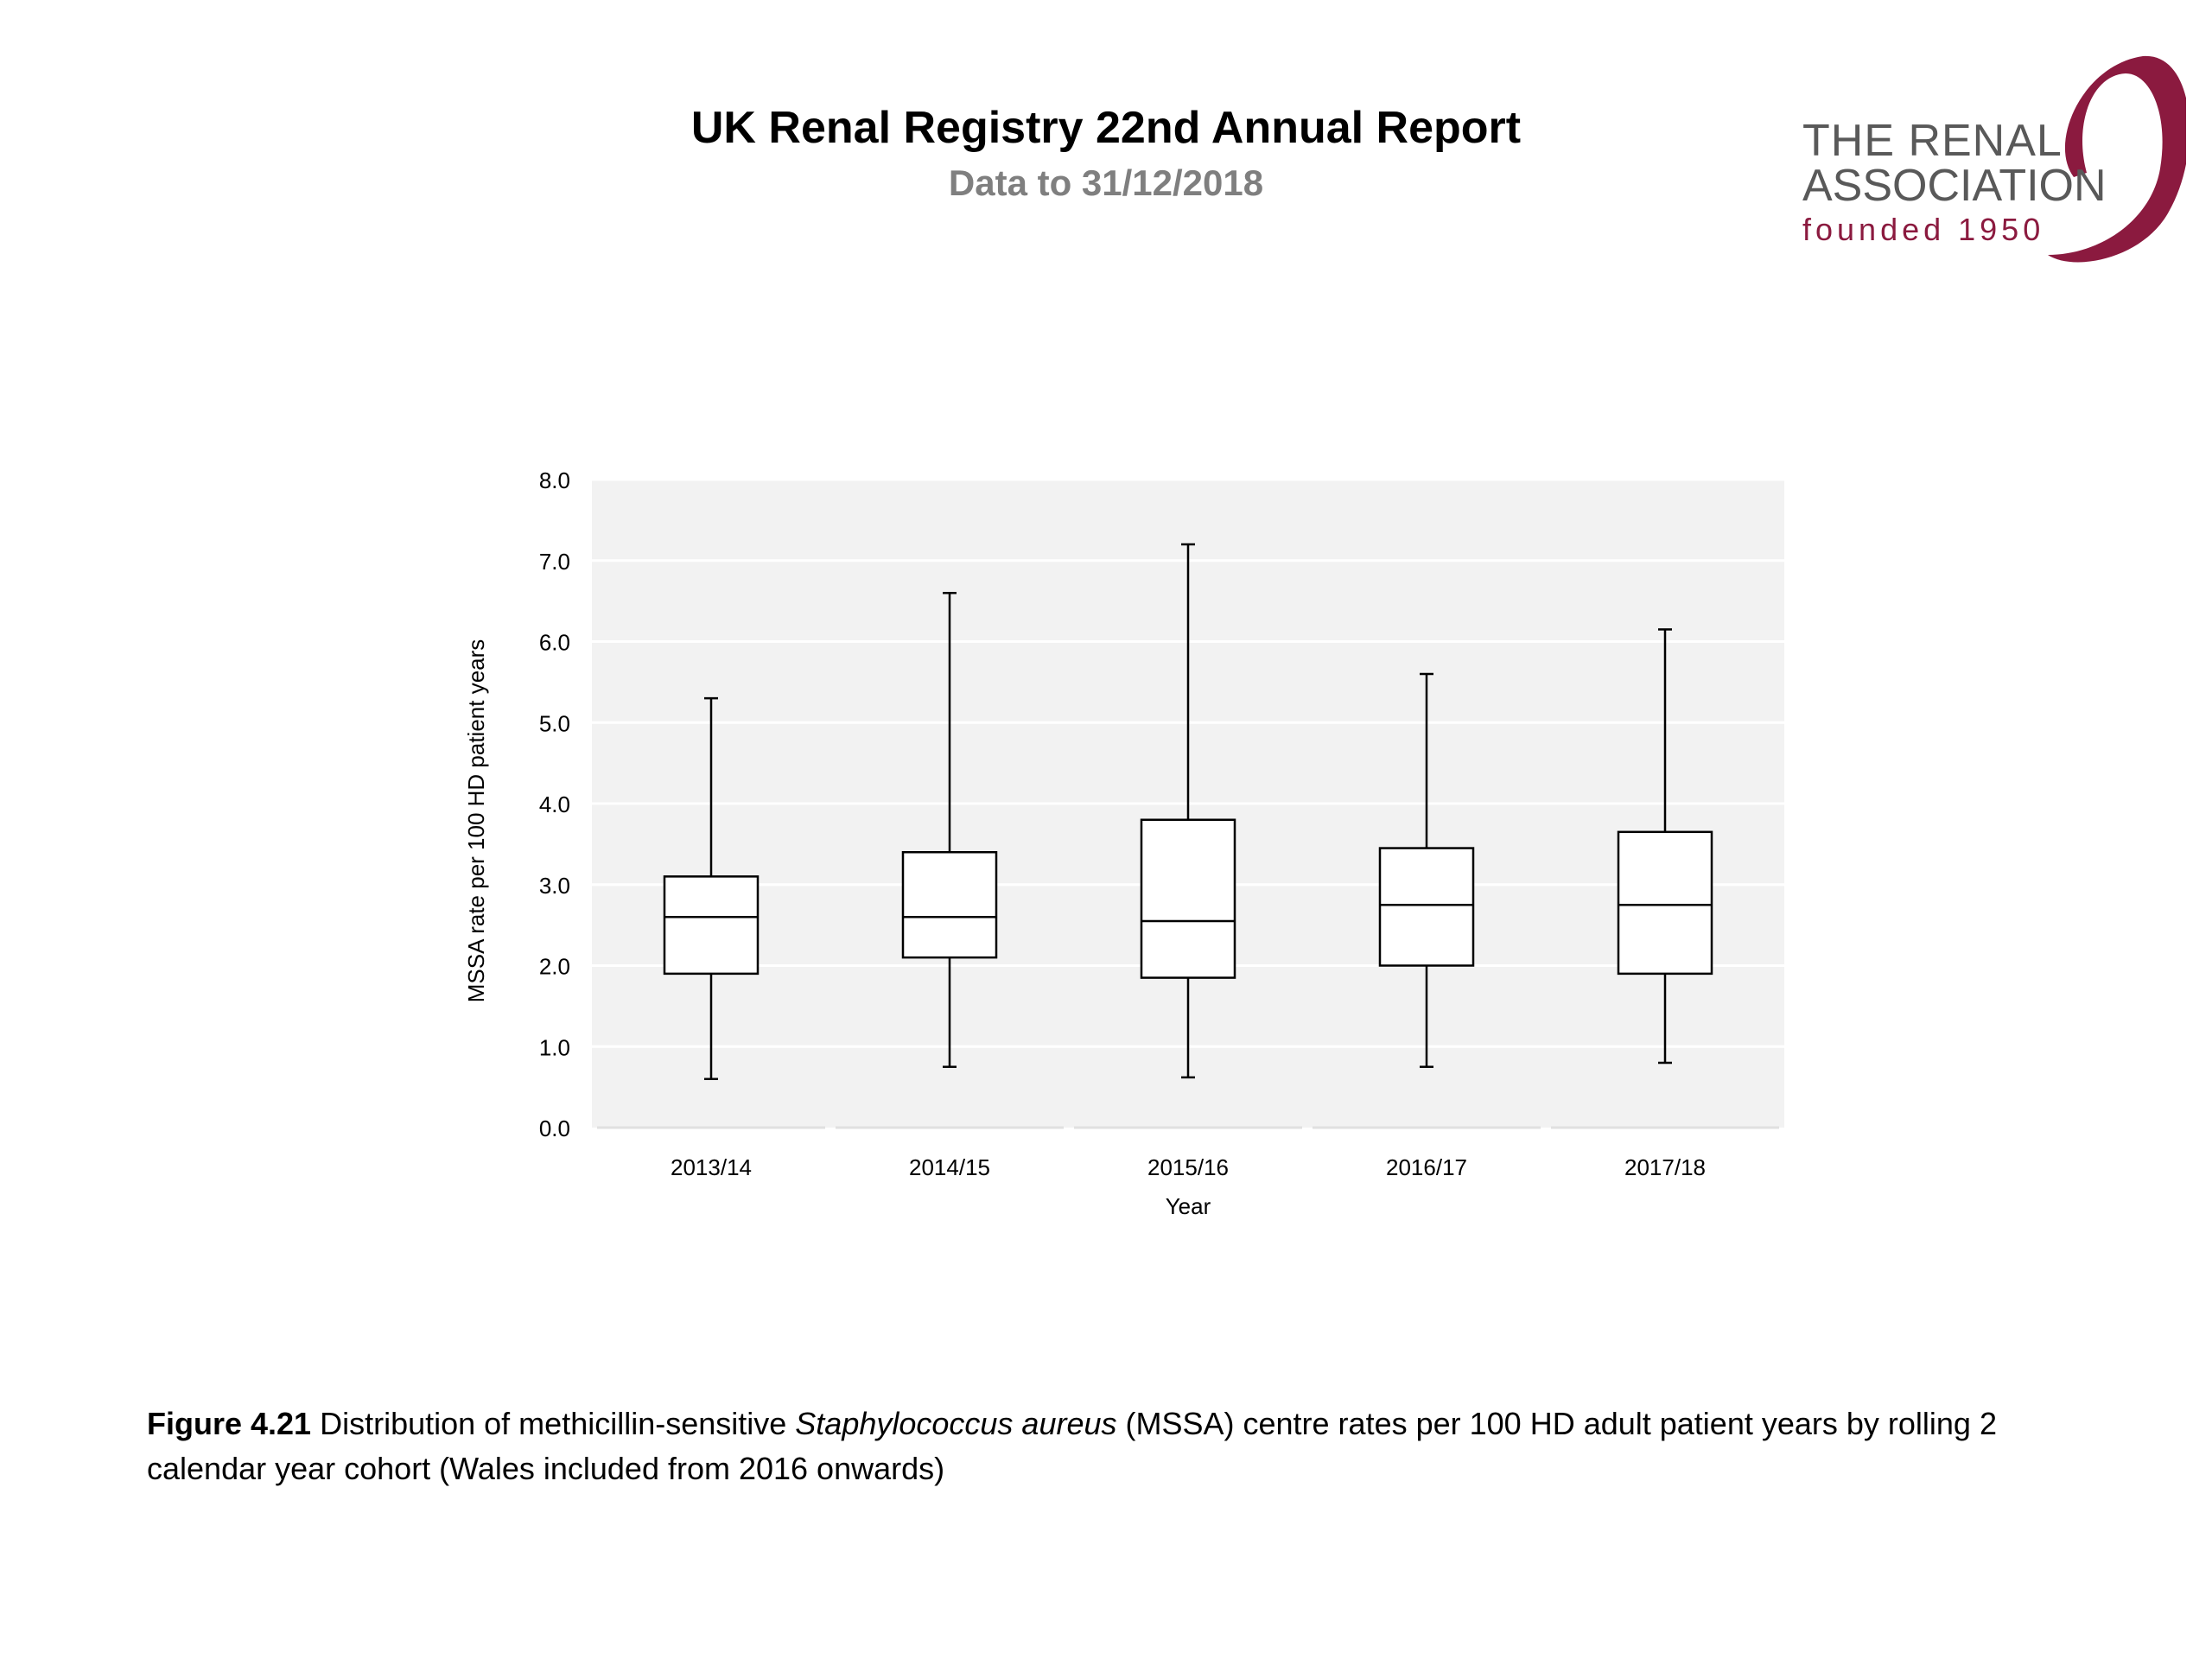  I want to click on x-tick-label: 2013/14, so click(711, 1167).